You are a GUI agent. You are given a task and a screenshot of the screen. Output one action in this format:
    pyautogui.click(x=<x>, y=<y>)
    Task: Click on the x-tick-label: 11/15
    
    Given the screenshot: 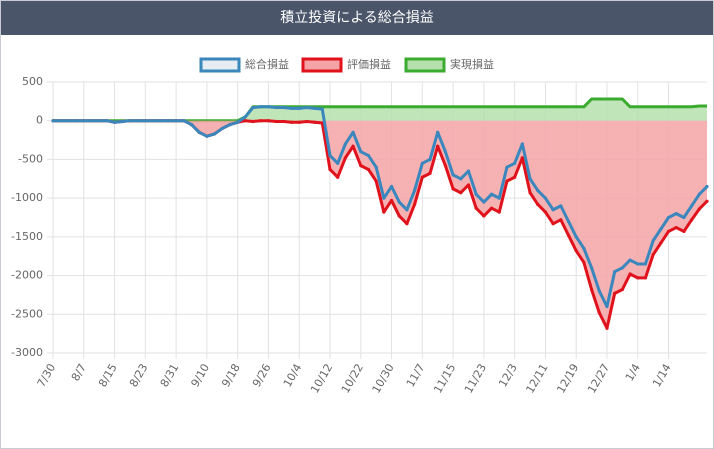 What is the action you would take?
    pyautogui.click(x=444, y=379)
    